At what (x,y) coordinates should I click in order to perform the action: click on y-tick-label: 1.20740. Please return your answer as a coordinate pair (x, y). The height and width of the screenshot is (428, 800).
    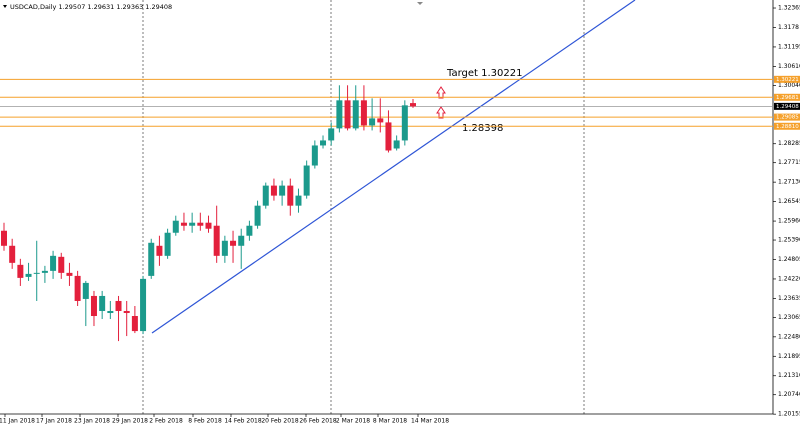
    Looking at the image, I should click on (789, 394).